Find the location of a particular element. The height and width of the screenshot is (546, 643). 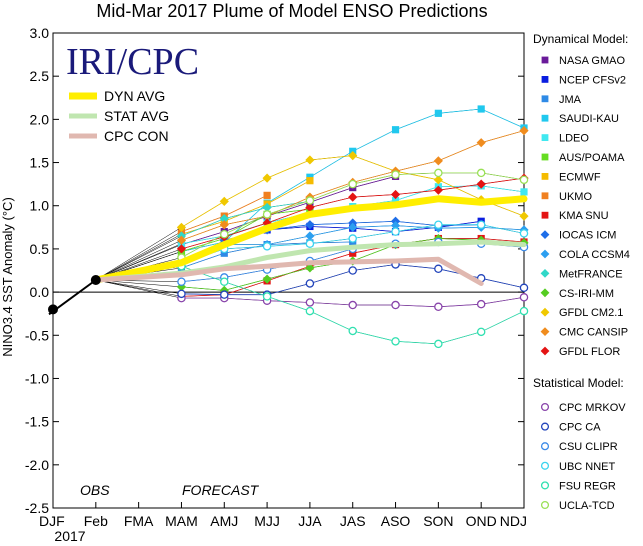

y-tick-label: 1.5 is located at coordinates (40, 163).